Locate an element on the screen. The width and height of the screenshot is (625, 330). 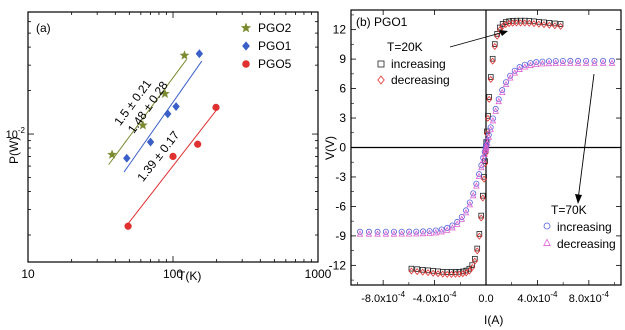
x-tick-label: 100 is located at coordinates (173, 274).